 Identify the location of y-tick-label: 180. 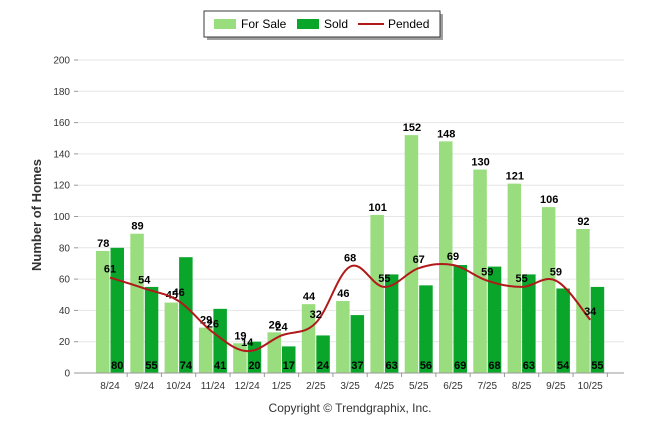
(61, 92).